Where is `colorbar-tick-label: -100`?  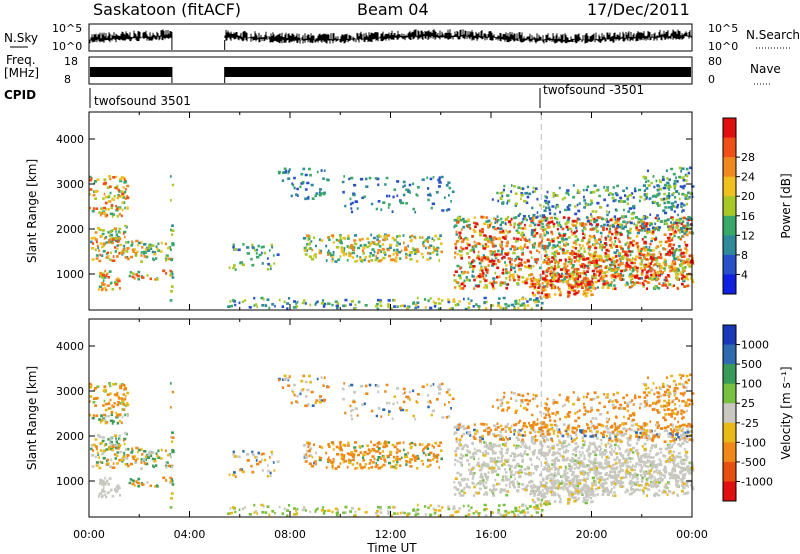 colorbar-tick-label: -100 is located at coordinates (753, 442).